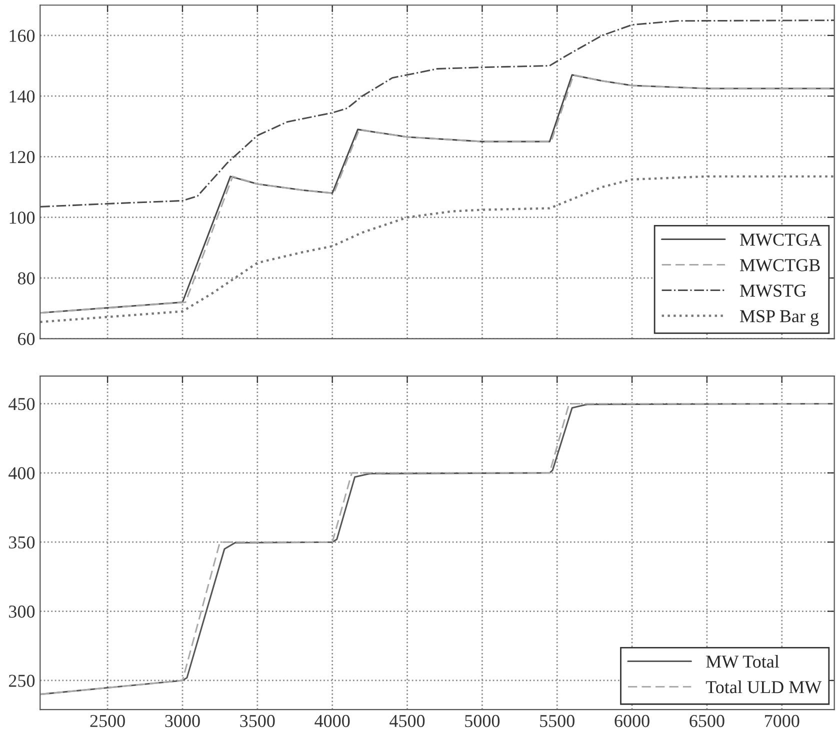 Image resolution: width=836 pixels, height=733 pixels. Describe the element at coordinates (26, 278) in the screenshot. I see `y-tick-label: 80` at that location.